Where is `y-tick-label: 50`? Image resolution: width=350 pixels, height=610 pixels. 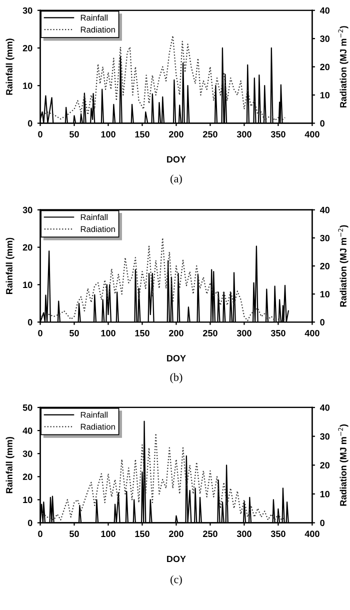 y-tick-label: 50 is located at coordinates (27, 407).